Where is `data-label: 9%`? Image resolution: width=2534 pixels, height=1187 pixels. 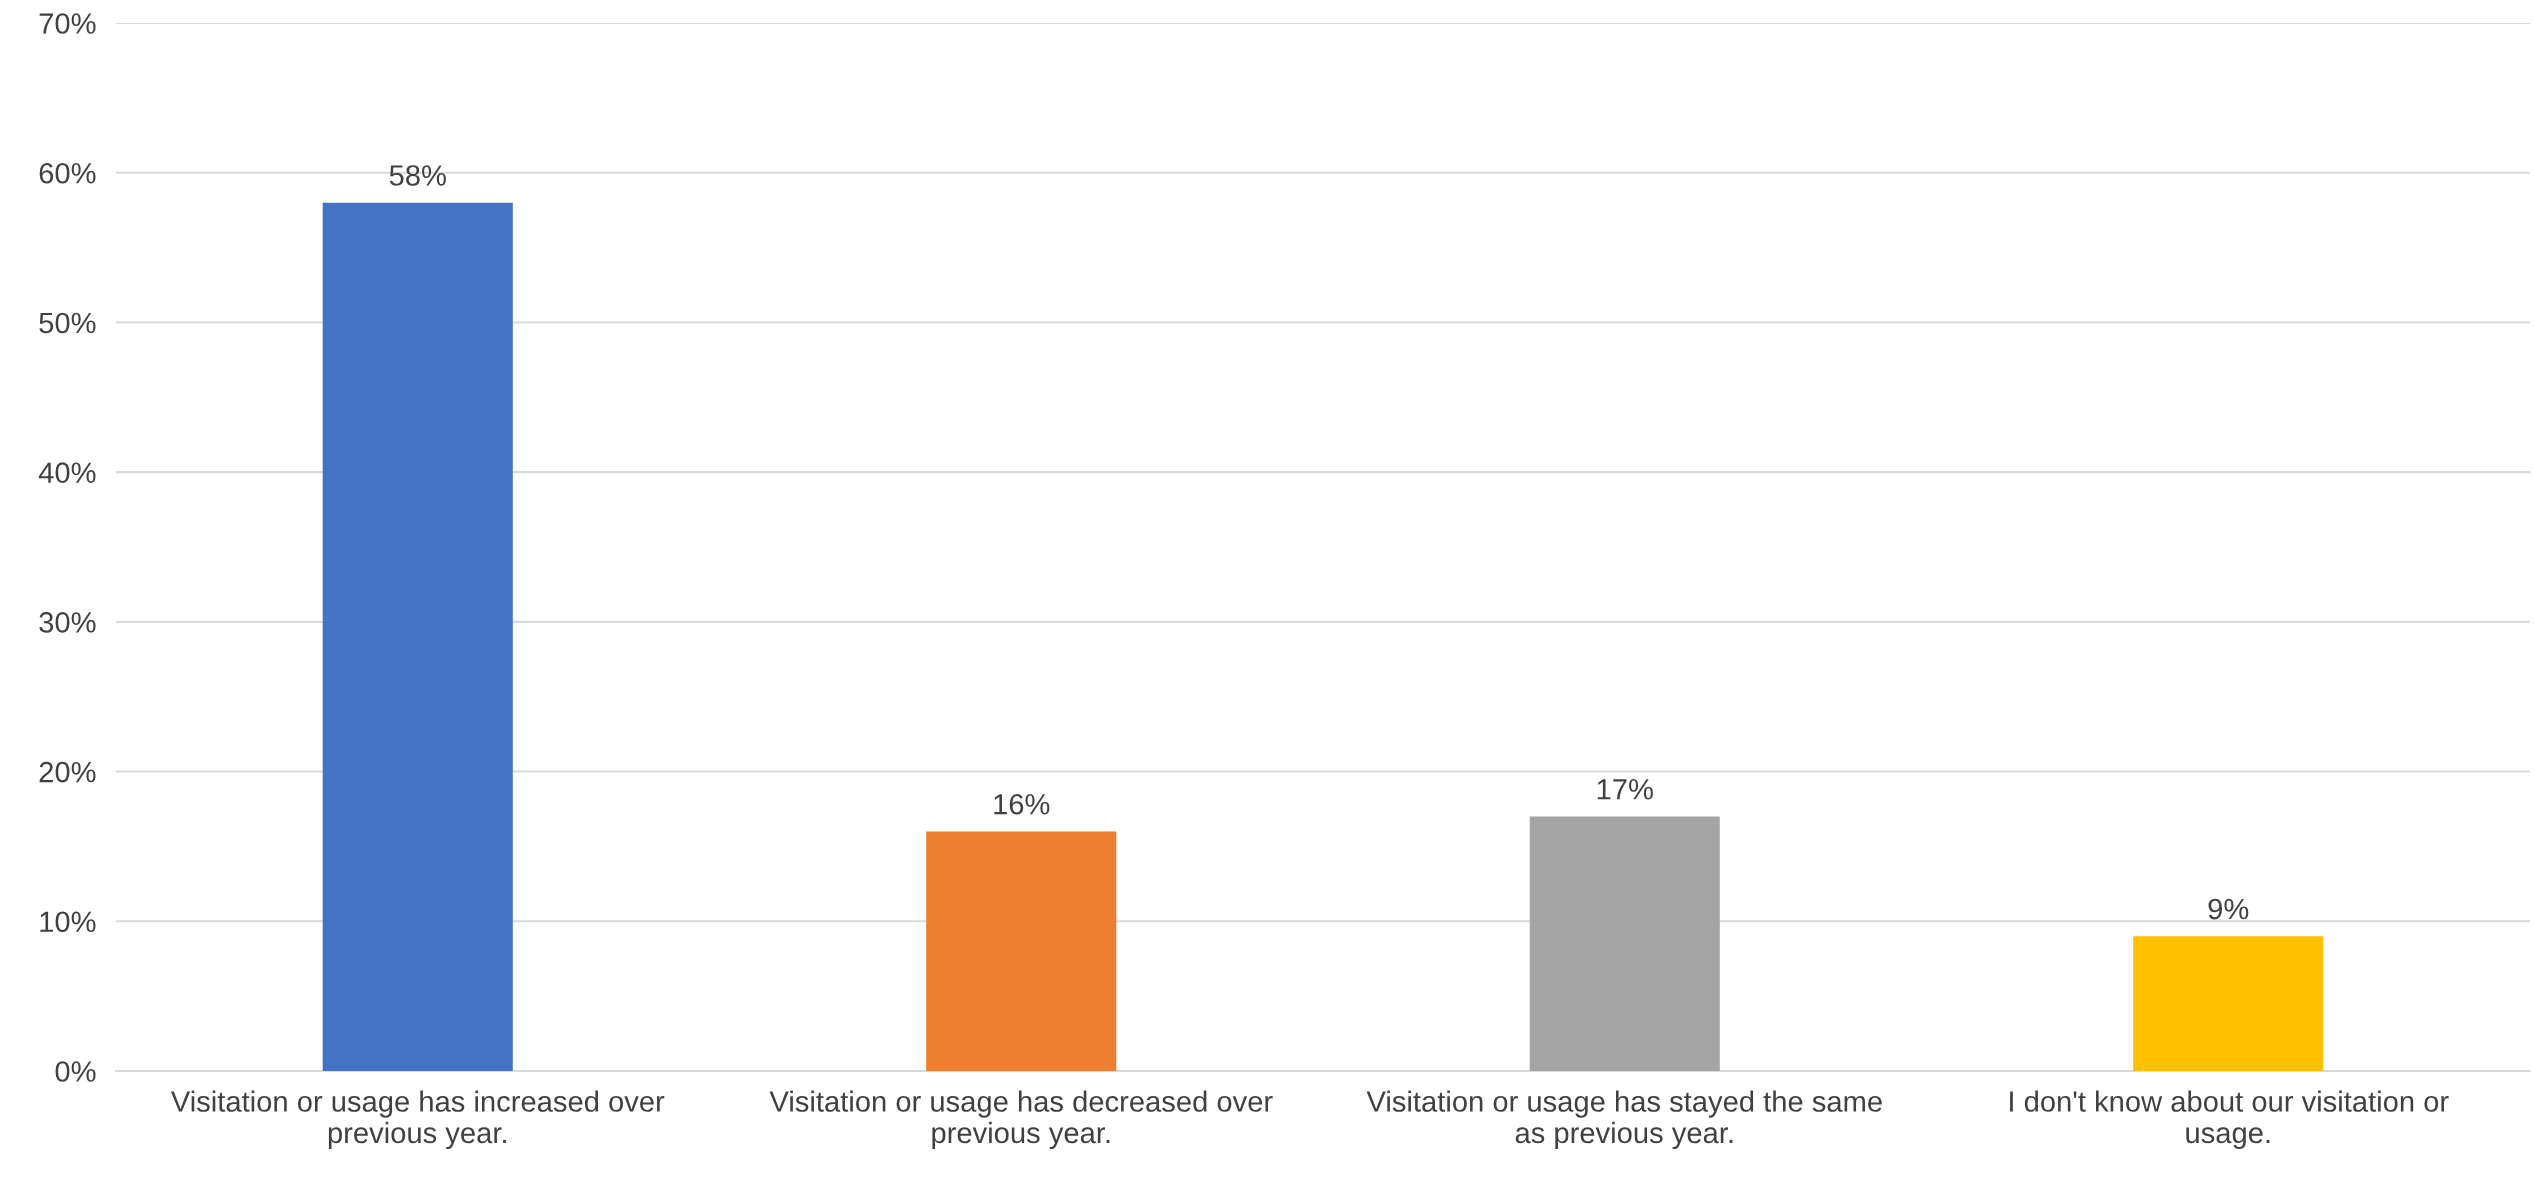 data-label: 9% is located at coordinates (2228, 909).